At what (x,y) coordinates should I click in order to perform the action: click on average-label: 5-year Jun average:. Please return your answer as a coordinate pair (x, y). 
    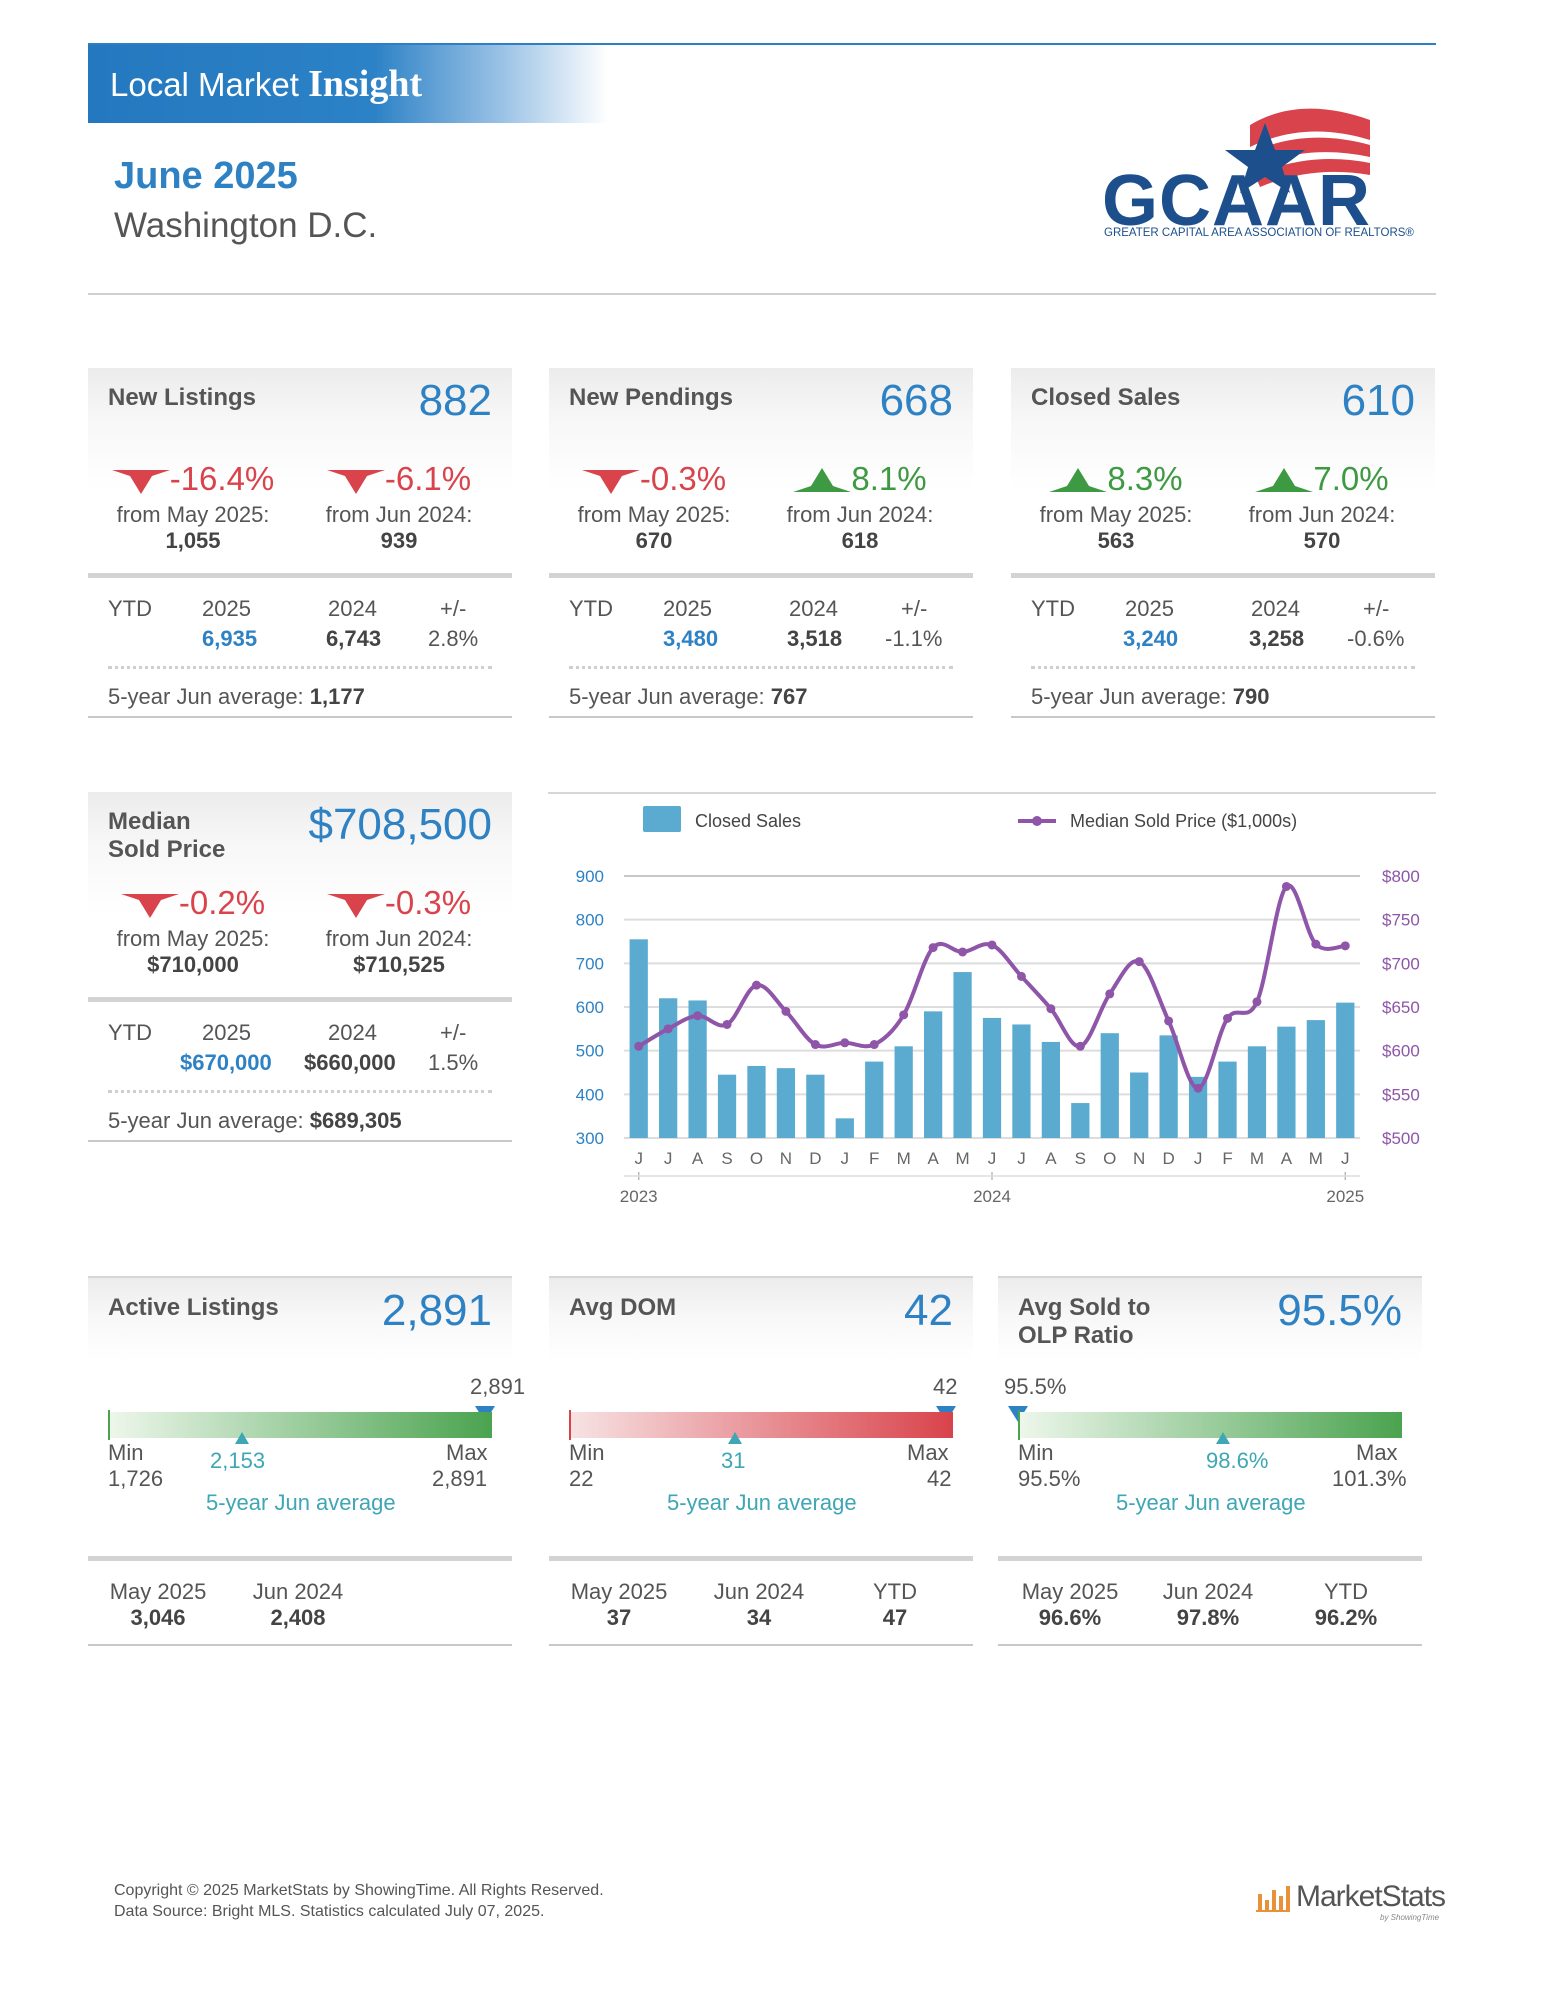
    Looking at the image, I should click on (667, 696).